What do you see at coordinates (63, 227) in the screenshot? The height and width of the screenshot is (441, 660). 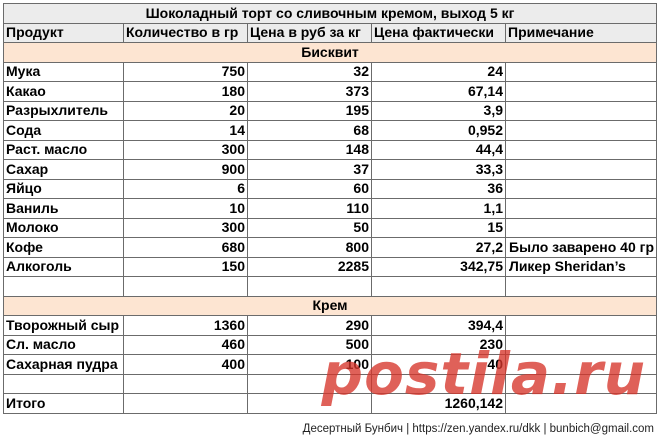 I see `product-cell: Молоко` at bounding box center [63, 227].